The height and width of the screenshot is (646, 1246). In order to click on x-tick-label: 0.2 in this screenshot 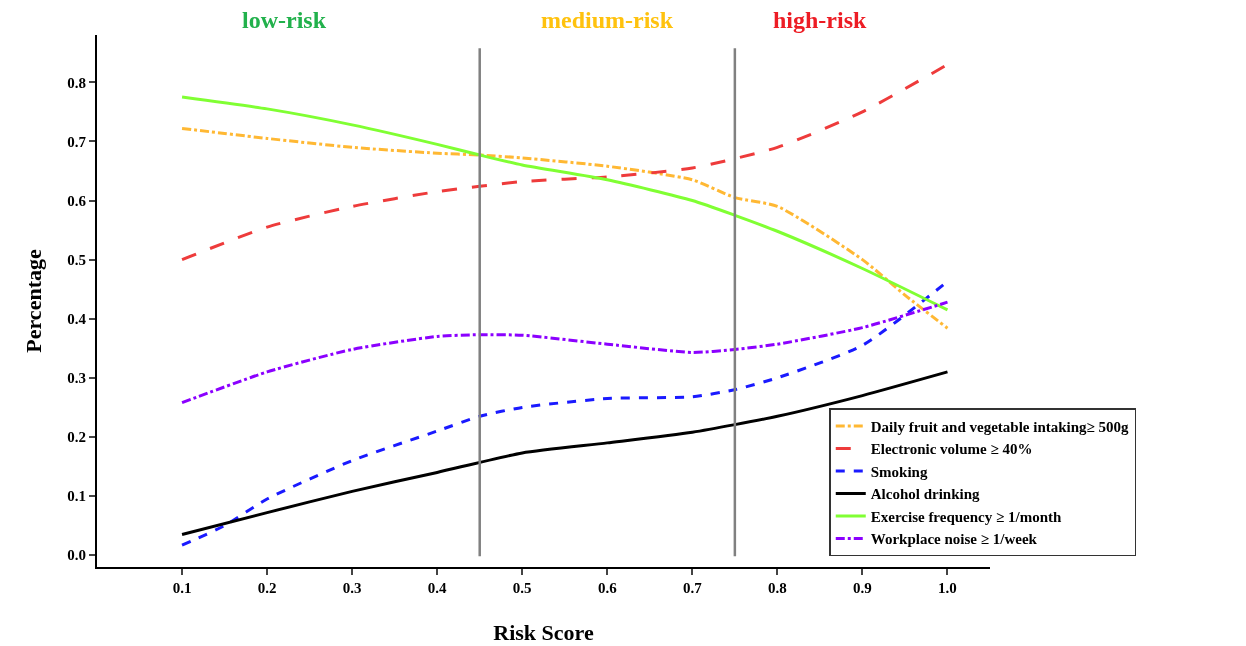, I will do `click(267, 588)`.